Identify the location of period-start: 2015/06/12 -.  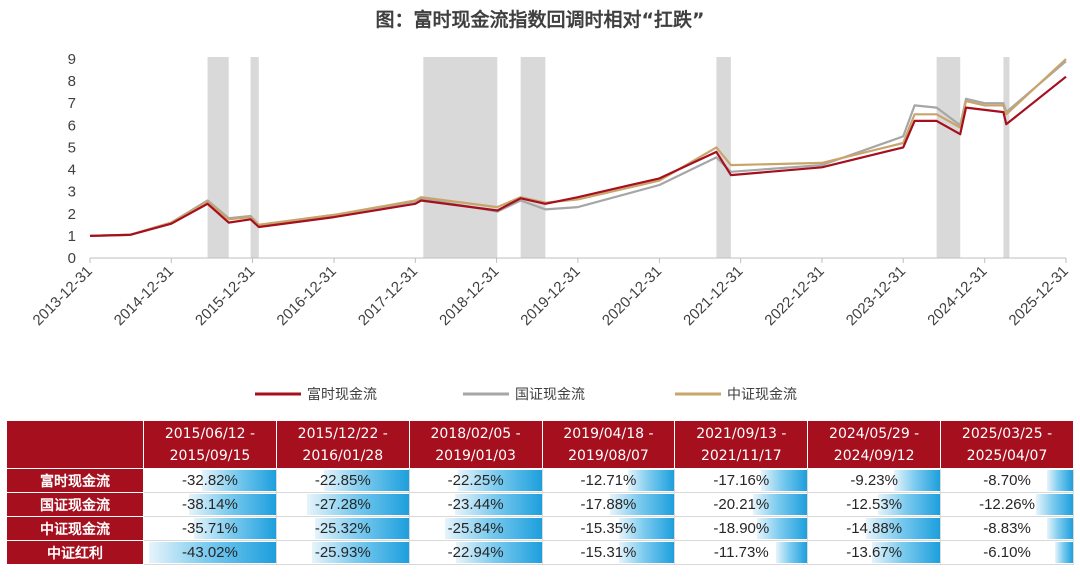
(210, 433).